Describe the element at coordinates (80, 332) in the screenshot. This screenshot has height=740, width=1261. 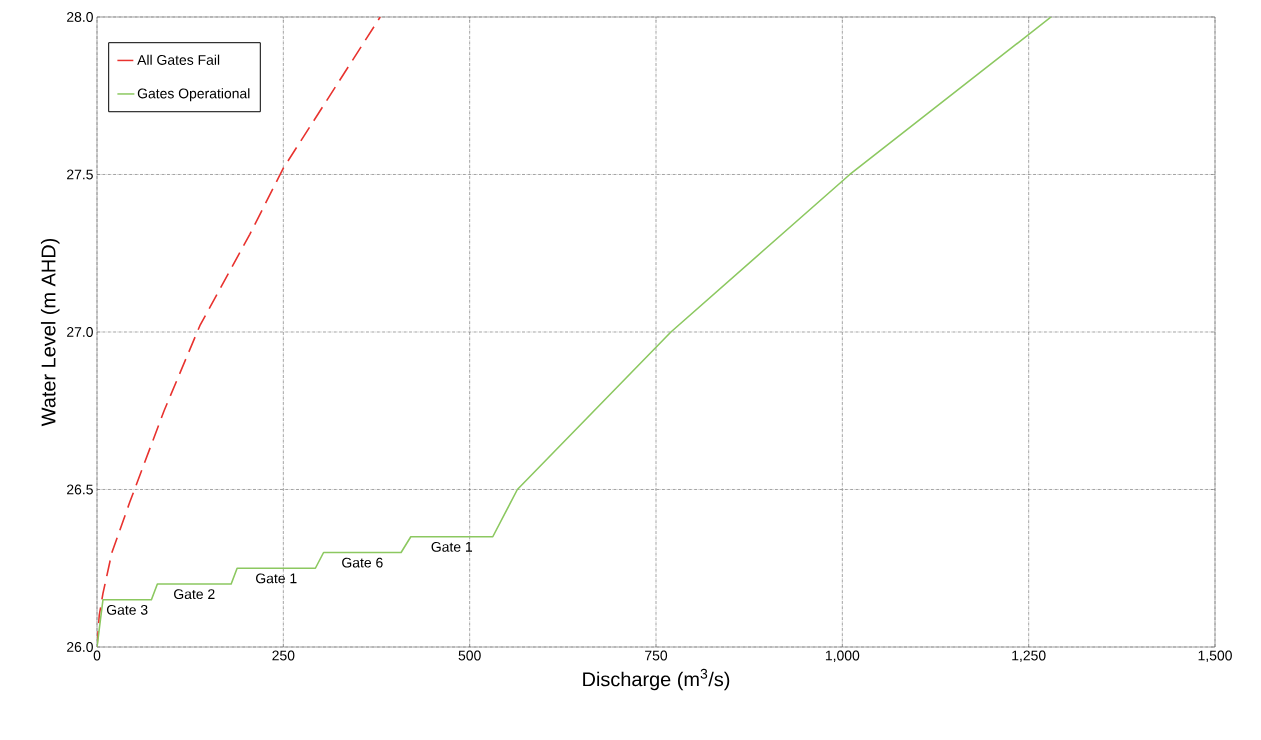
I see `y-tick-label: 27.0` at that location.